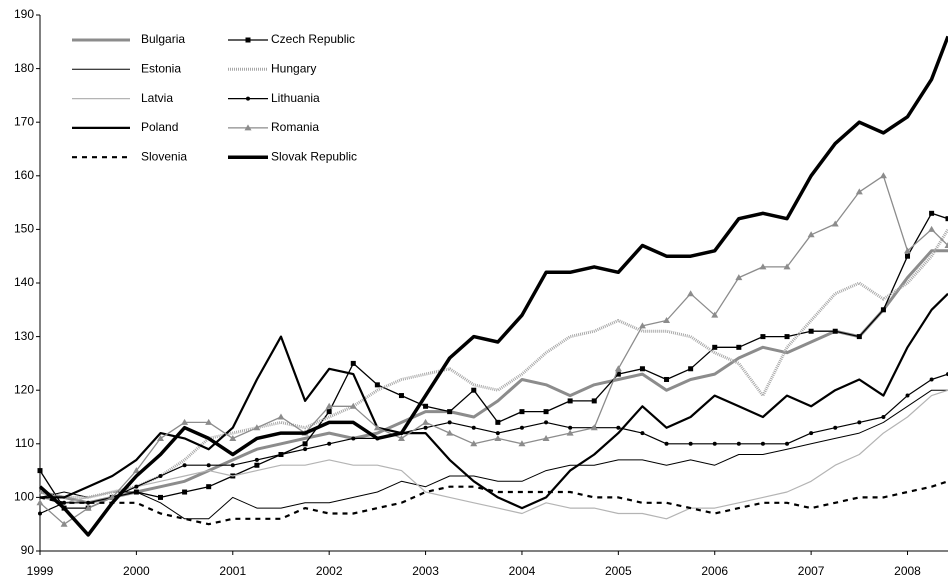 This screenshot has width=948, height=586. What do you see at coordinates (24, 229) in the screenshot?
I see `y-tick-label: 150` at bounding box center [24, 229].